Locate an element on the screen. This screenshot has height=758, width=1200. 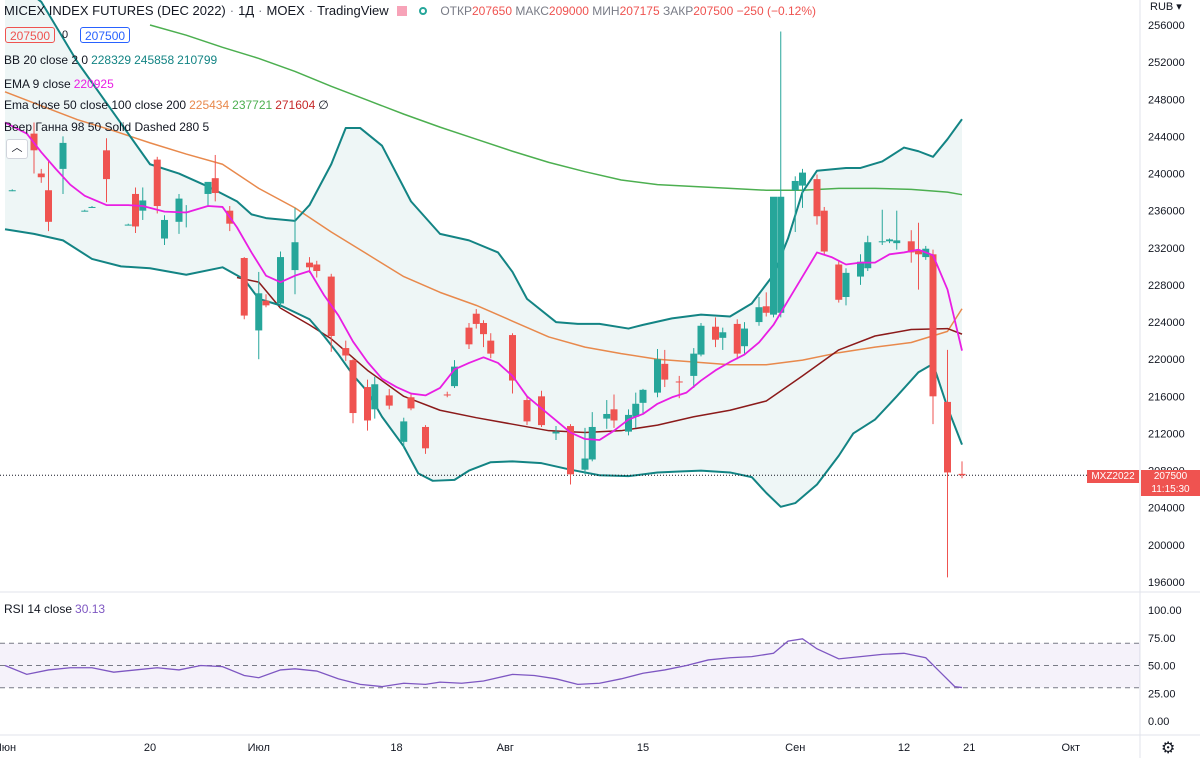
price-tick-10: 216000 is located at coordinates (1166, 397).